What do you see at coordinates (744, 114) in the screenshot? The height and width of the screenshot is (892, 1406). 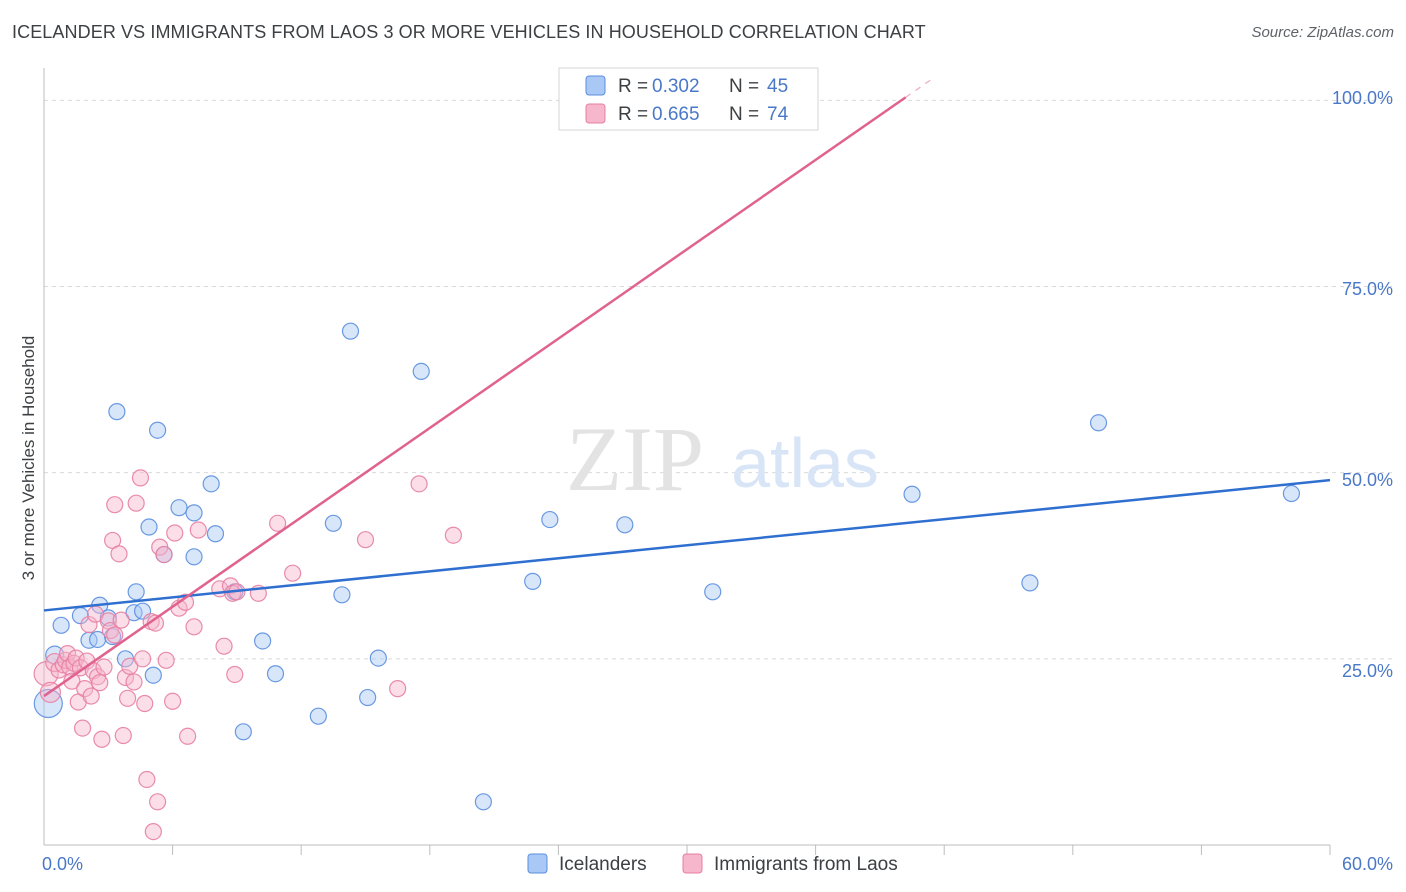 I see `legend-n-label-laos: N =` at bounding box center [744, 114].